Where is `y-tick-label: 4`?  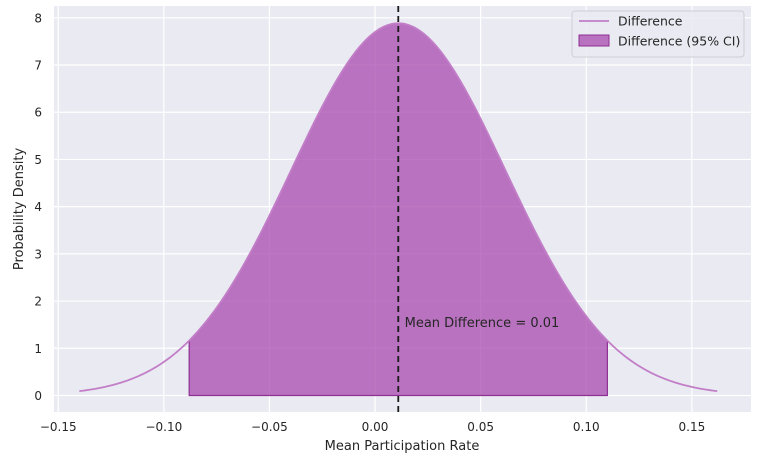 y-tick-label: 4 is located at coordinates (38, 207).